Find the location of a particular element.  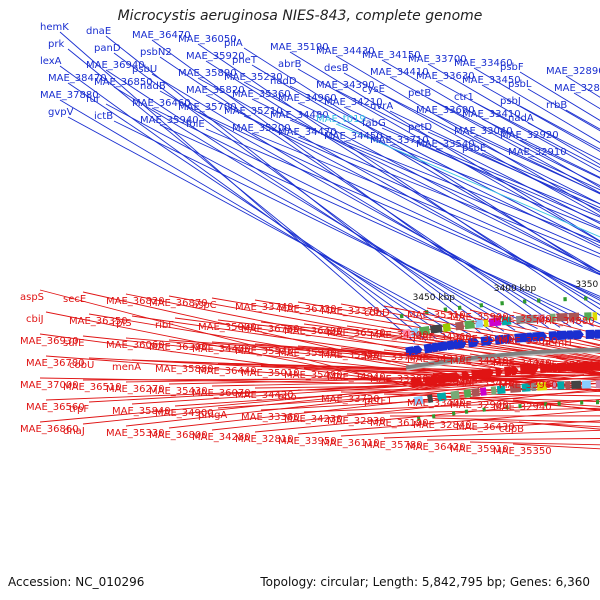

gene-label: MAE_36780 is located at coordinates (55, 363).